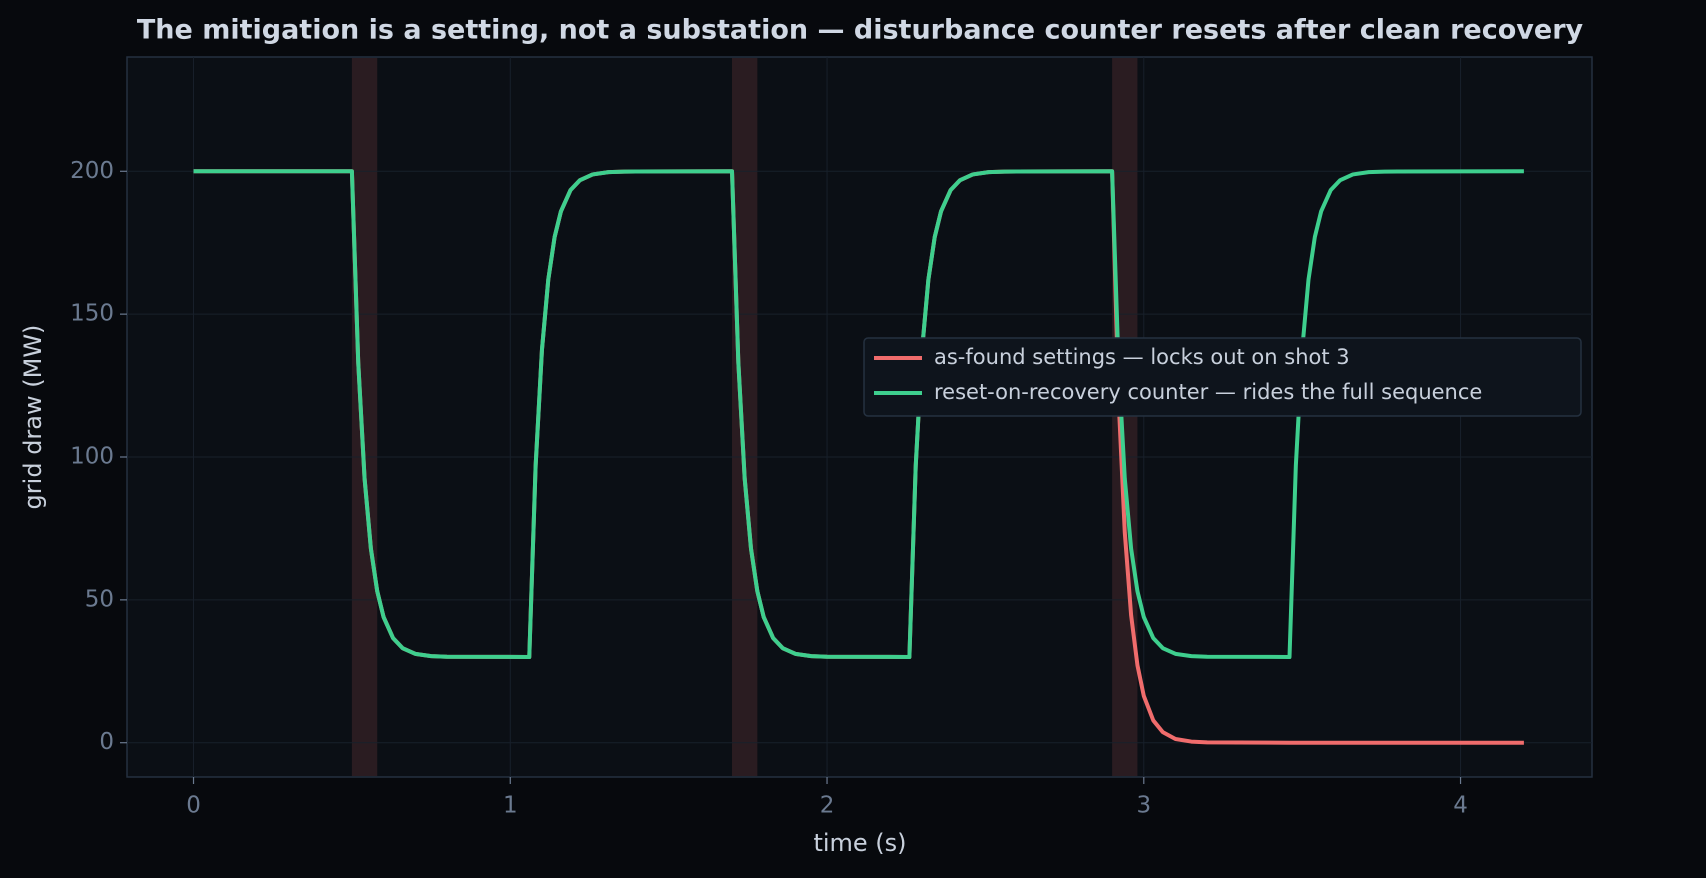  I want to click on x-axis-label: time (s), so click(859, 843).